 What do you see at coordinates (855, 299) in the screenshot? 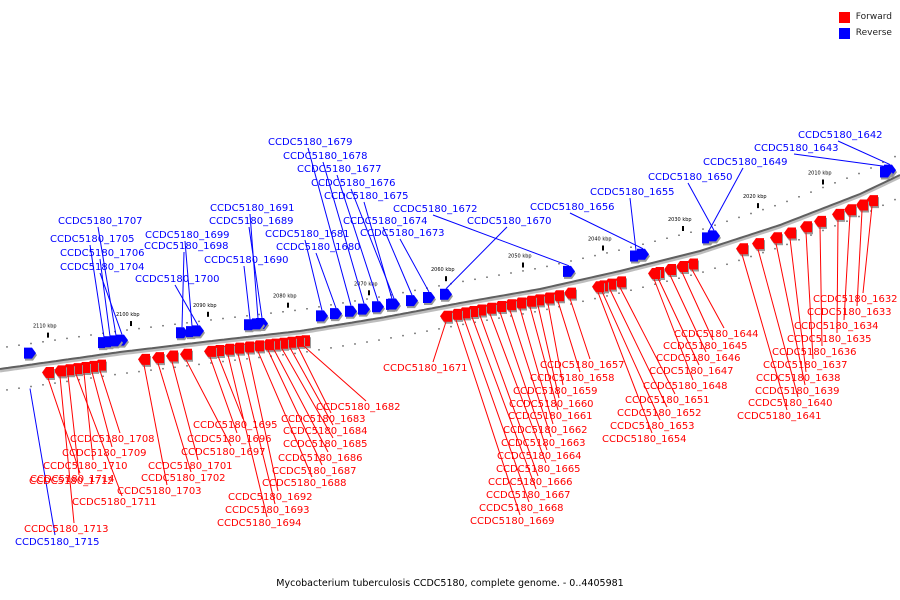
I see `forward-gene-label: CCDC5180_1632` at bounding box center [855, 299].